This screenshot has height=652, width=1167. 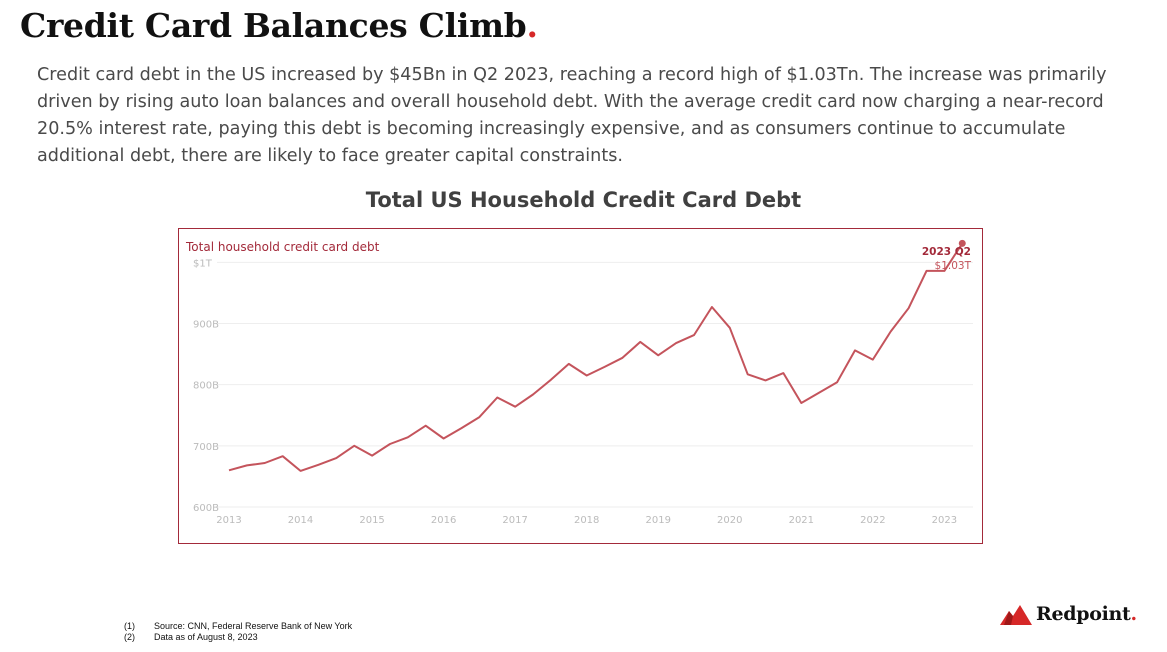 What do you see at coordinates (946, 252) in the screenshot?
I see `annotation-label: 2023 Q2` at bounding box center [946, 252].